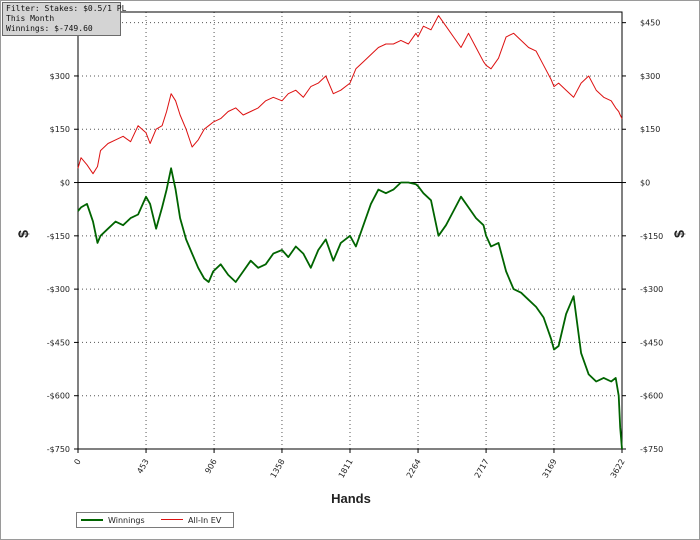  I want to click on legend-swatch-winnings, so click(92, 519).